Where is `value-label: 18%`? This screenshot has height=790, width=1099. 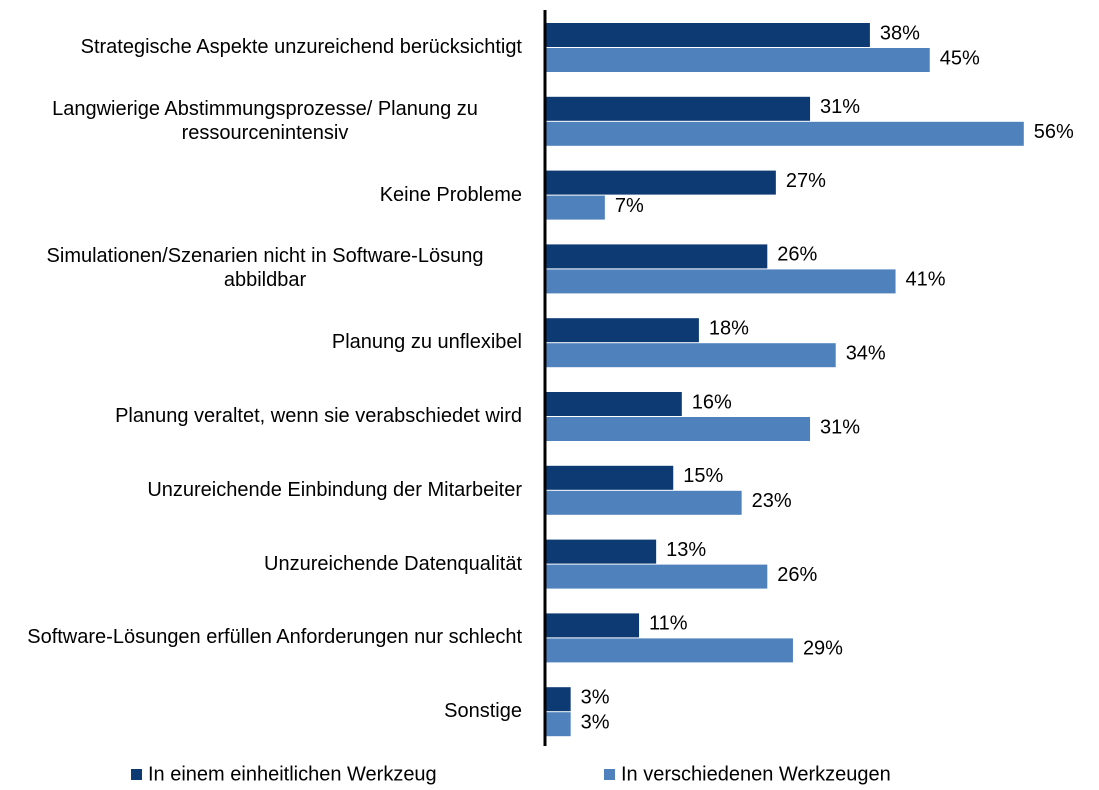 value-label: 18% is located at coordinates (729, 328).